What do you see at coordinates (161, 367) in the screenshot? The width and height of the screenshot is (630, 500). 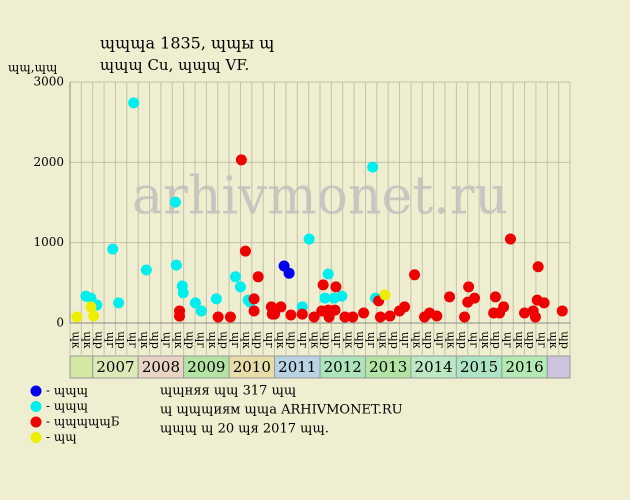 I see `year-label: 2008` at bounding box center [161, 367].